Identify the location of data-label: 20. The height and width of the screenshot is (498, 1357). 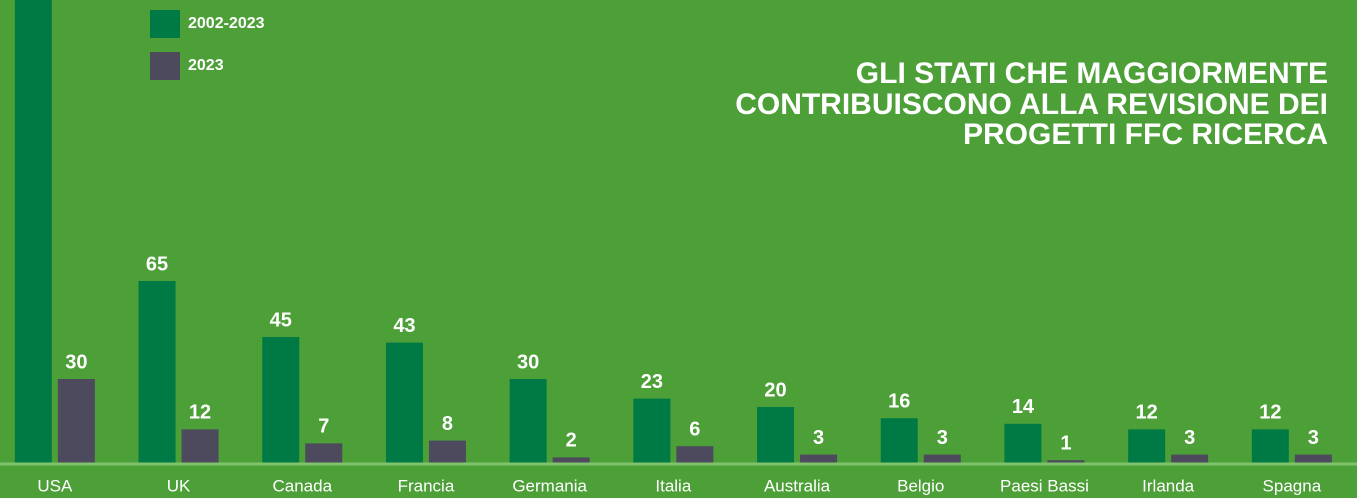
(775, 390).